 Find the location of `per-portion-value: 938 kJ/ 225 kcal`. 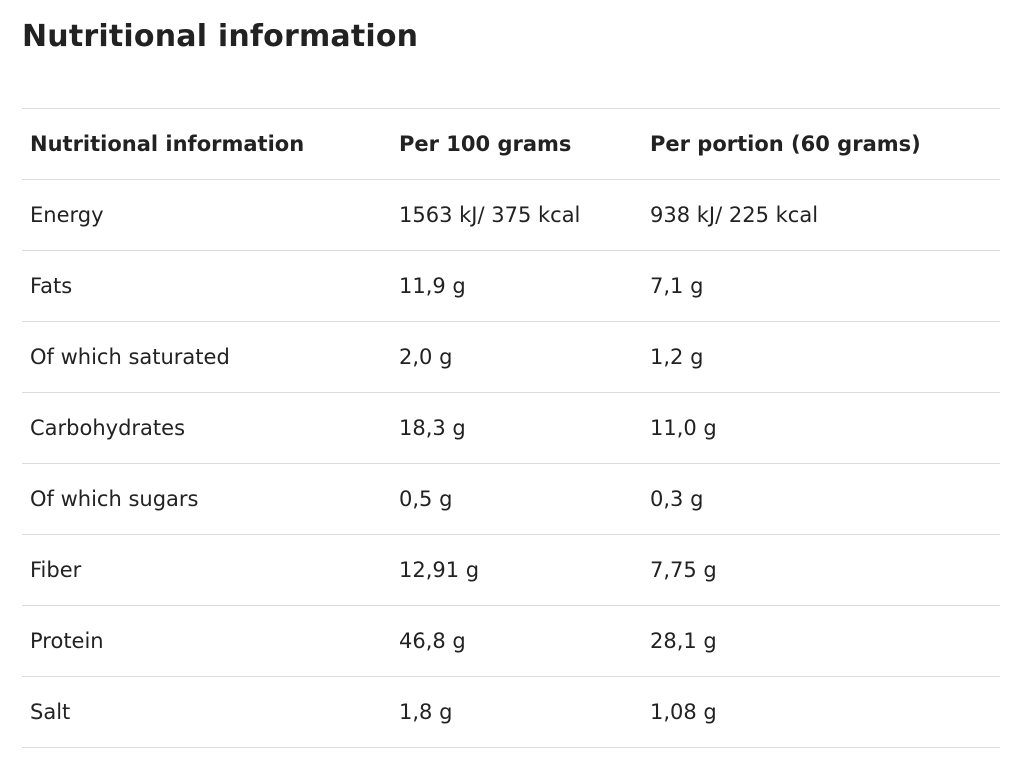

per-portion-value: 938 kJ/ 225 kcal is located at coordinates (821, 215).